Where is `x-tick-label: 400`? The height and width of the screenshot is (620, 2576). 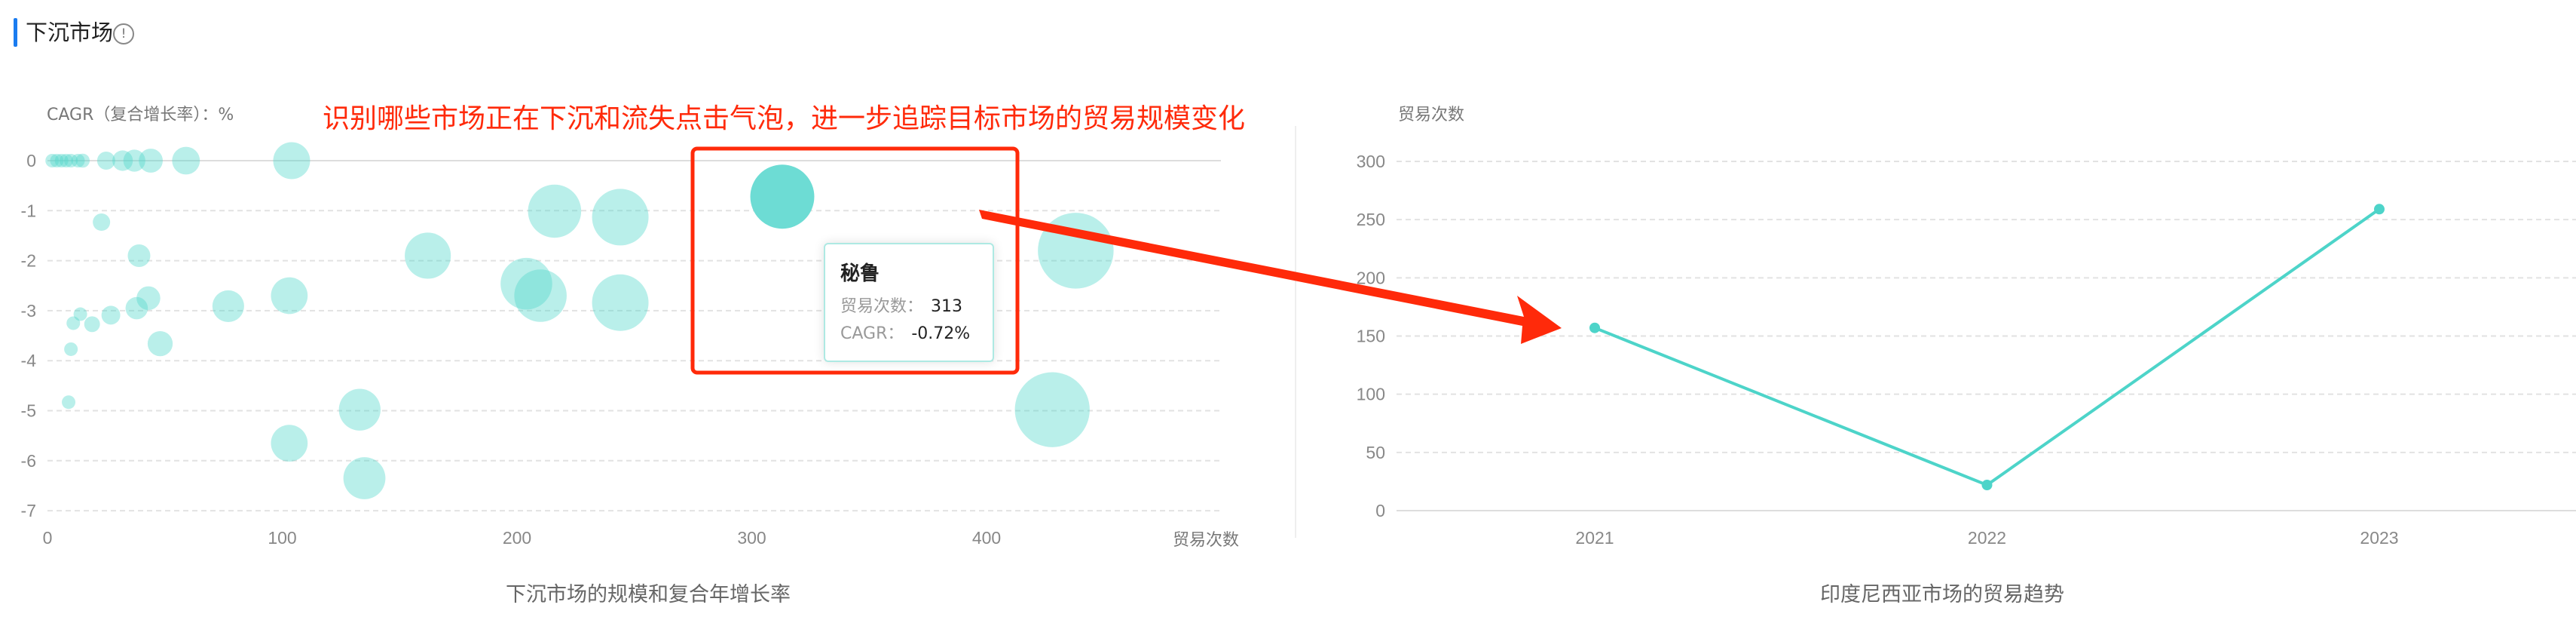 x-tick-label: 400 is located at coordinates (986, 538).